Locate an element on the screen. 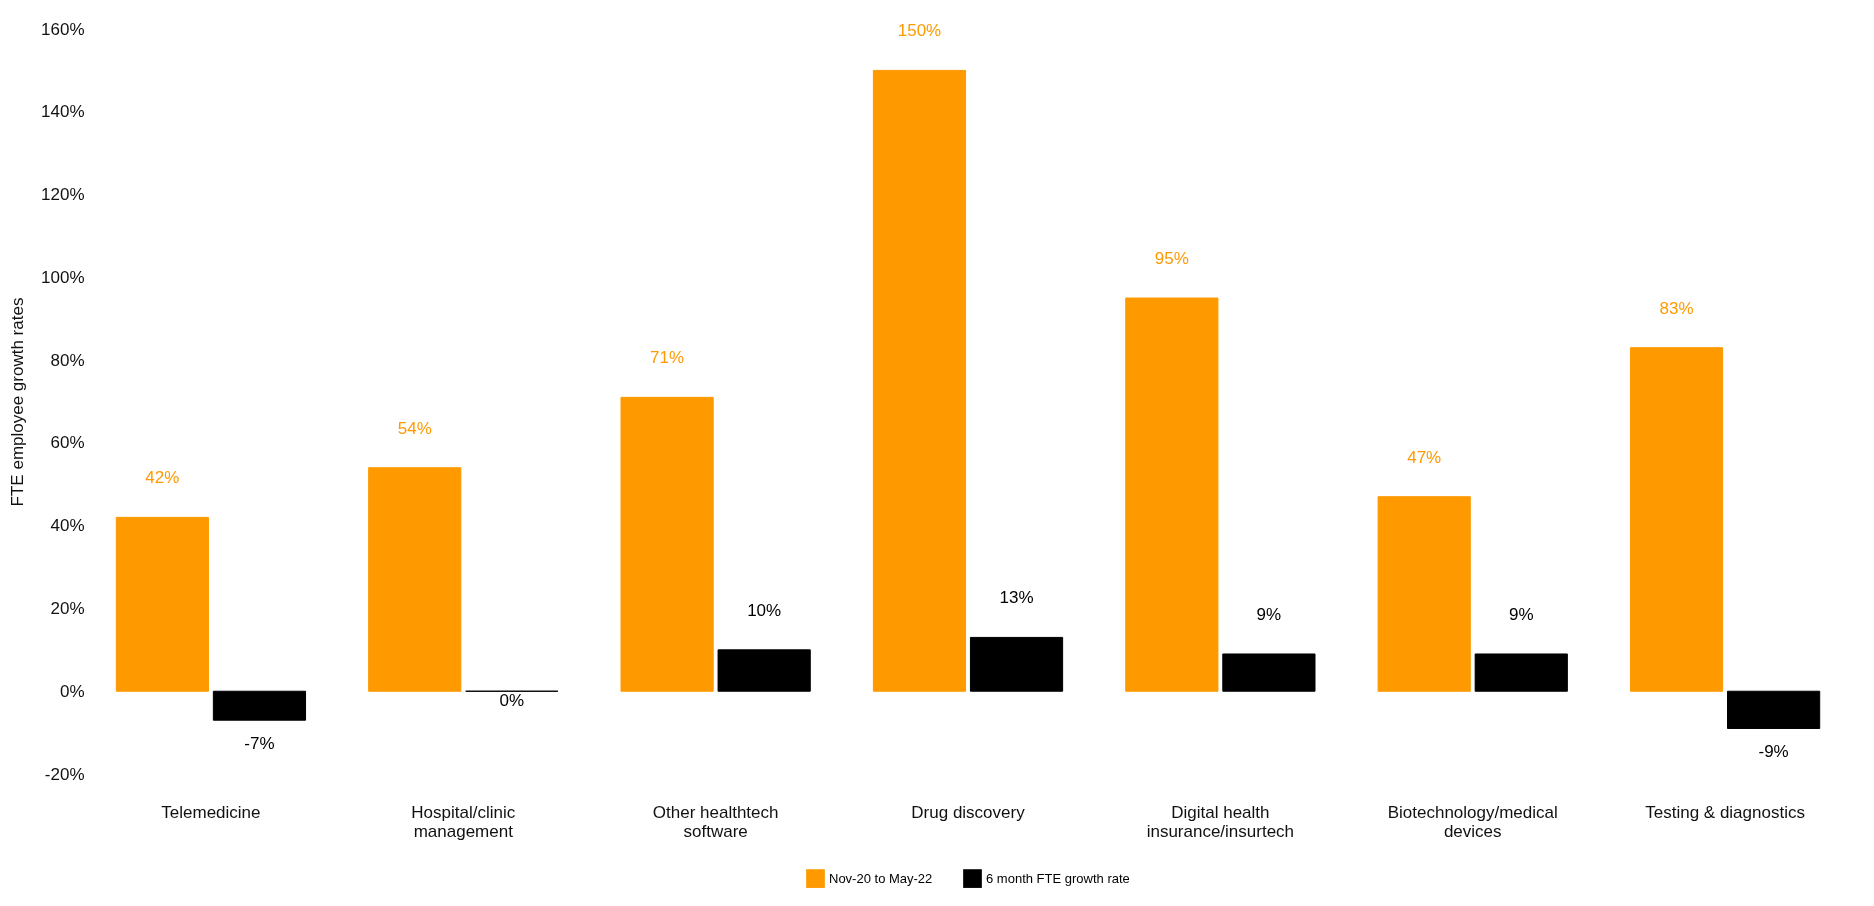 This screenshot has height=906, width=1874. data-label: -7% is located at coordinates (259, 744).